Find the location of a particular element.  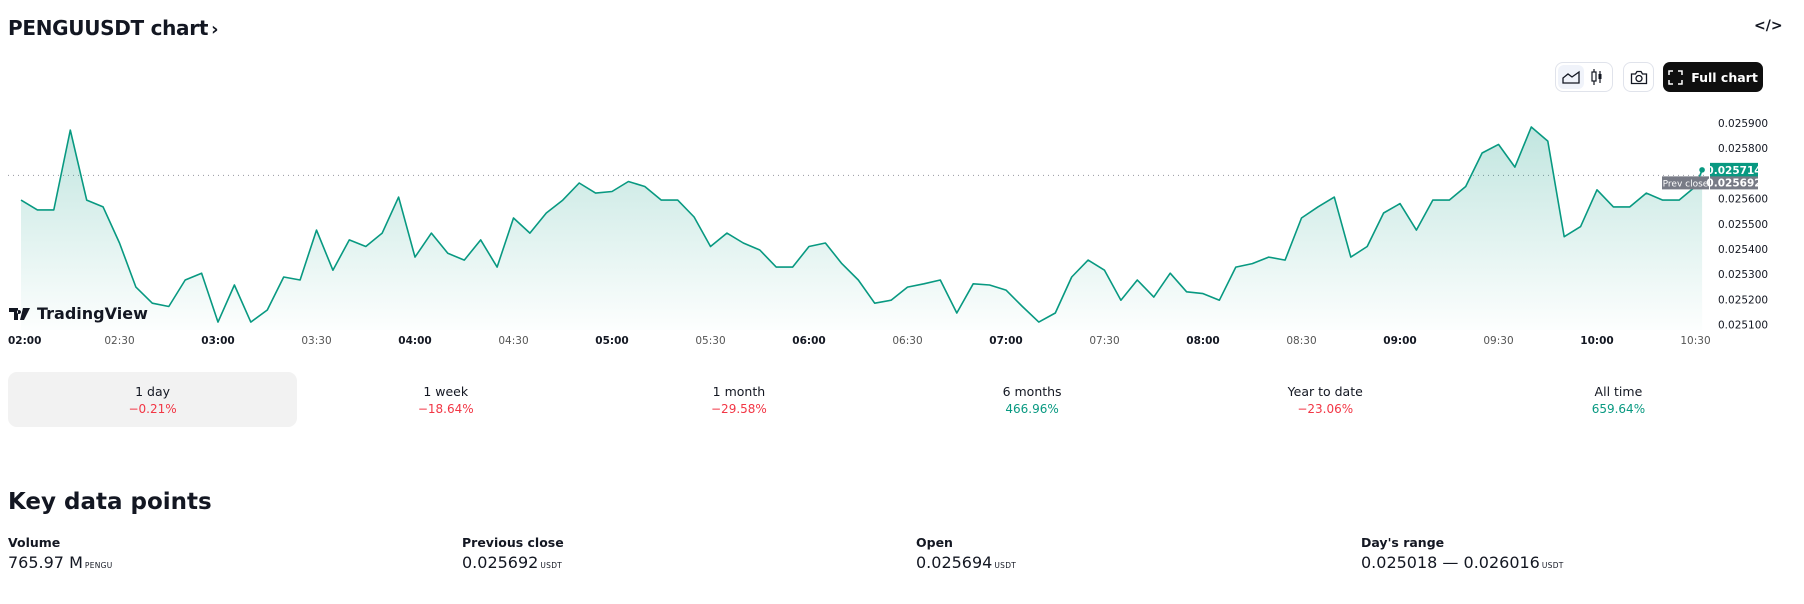

y-tick-label: 0.025500 is located at coordinates (1743, 225).